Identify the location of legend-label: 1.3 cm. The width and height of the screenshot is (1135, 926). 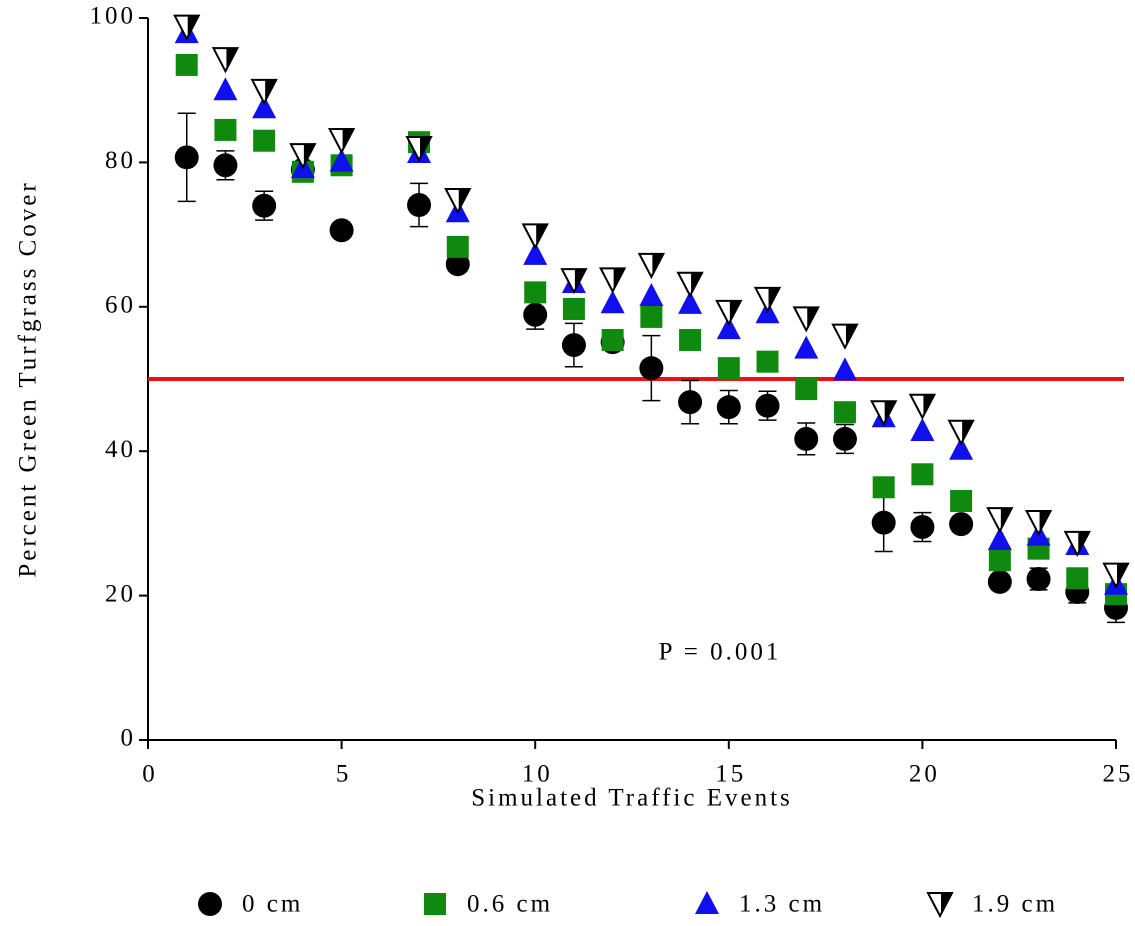
(782, 904).